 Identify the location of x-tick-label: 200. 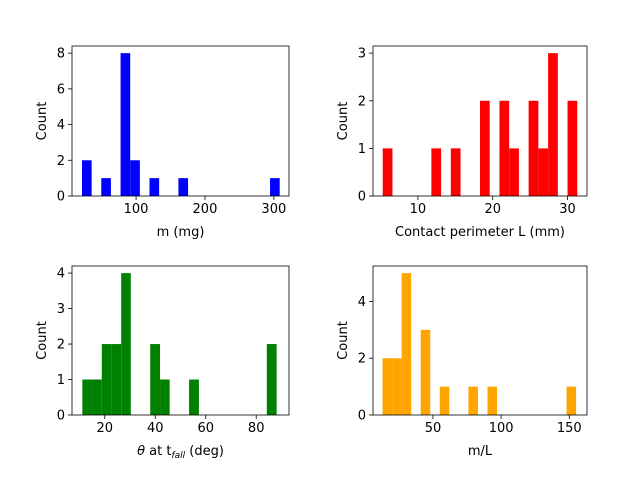
(205, 209).